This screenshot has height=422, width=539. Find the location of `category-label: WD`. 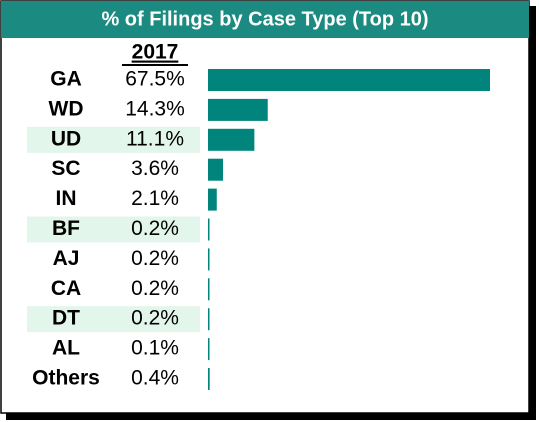

category-label: WD is located at coordinates (66, 108).